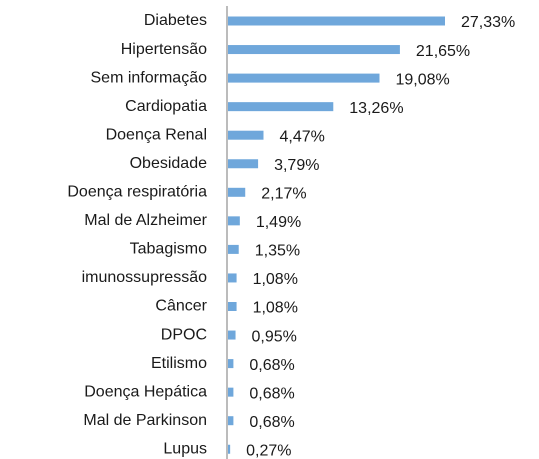 This screenshot has height=459, width=539. What do you see at coordinates (168, 249) in the screenshot?
I see `category-label: Tabagismo` at bounding box center [168, 249].